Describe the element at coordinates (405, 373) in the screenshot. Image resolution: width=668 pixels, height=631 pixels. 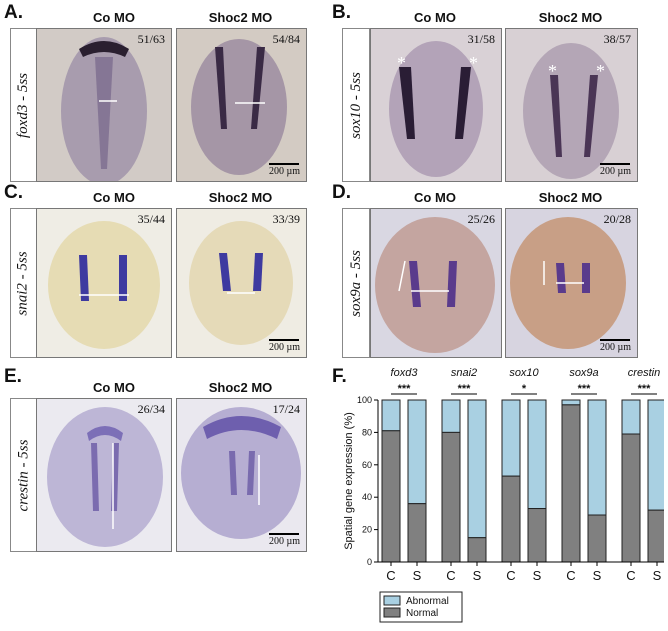
I see `gene-label-foxd3: foxd3` at that location.